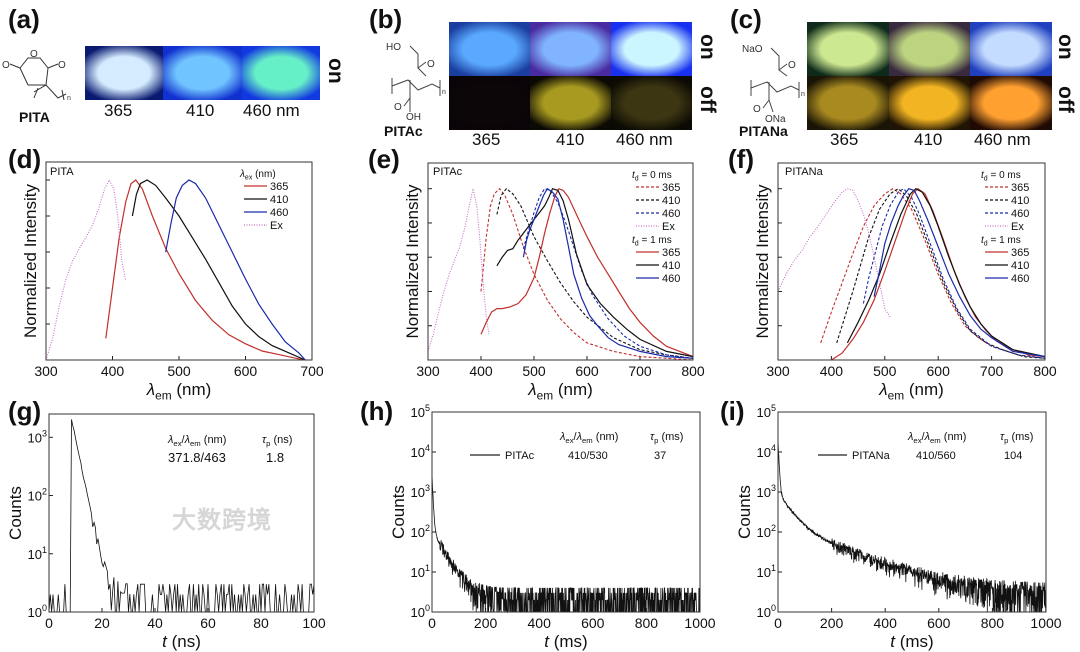 This screenshot has width=1080, height=652. What do you see at coordinates (412, 261) in the screenshot?
I see `y-axis-label: Normalized Intensity` at bounding box center [412, 261].